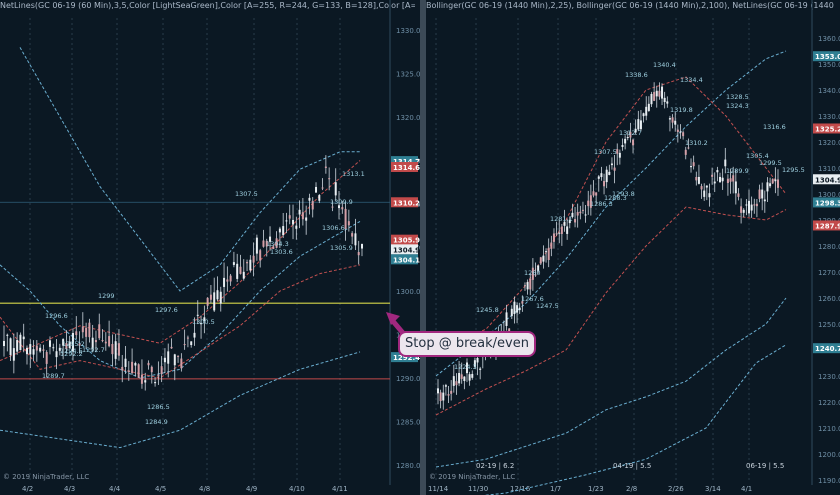 The height and width of the screenshot is (495, 840). What do you see at coordinates (601, 204) in the screenshot?
I see `price-annotation: 1286.3` at bounding box center [601, 204].